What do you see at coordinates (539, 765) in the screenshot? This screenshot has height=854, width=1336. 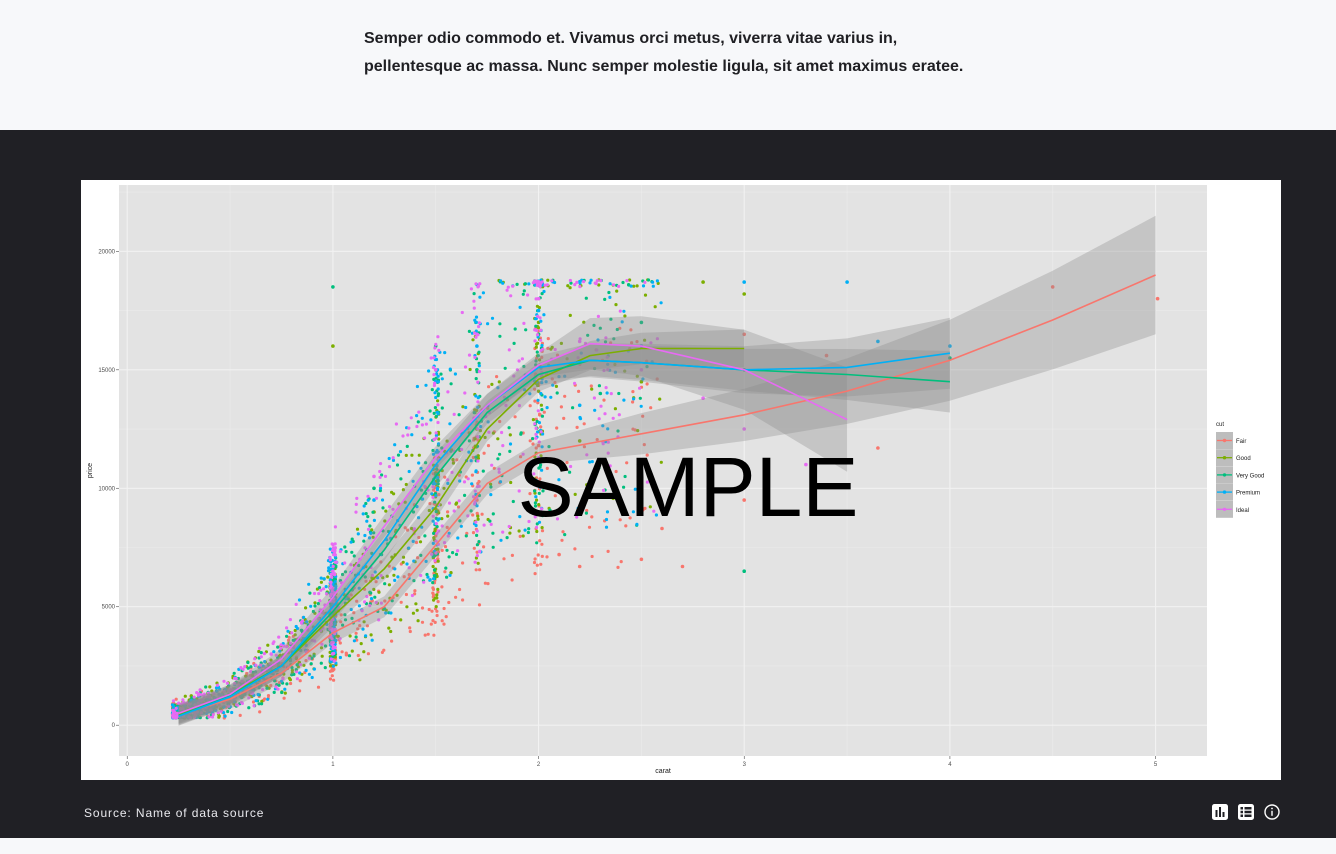 I see `x-tick-label: 2` at bounding box center [539, 765].